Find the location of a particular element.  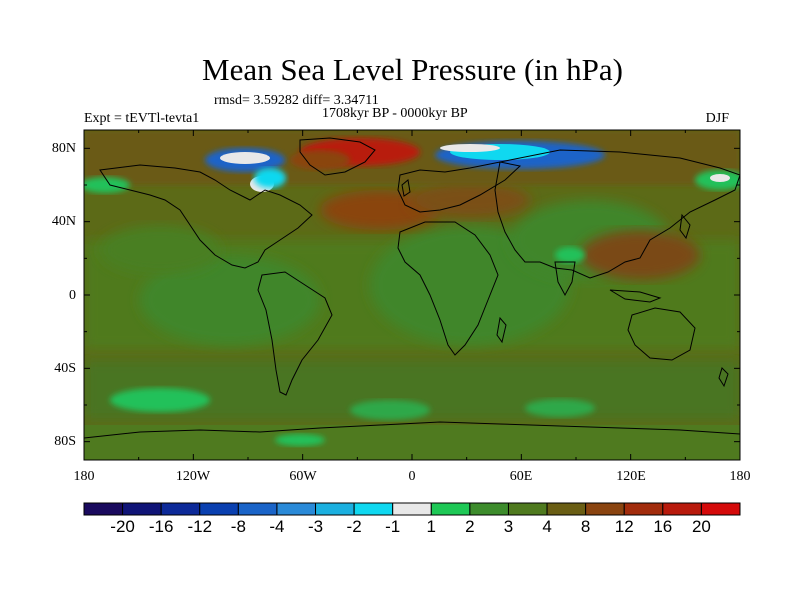

lon-tick-label: 60W is located at coordinates (303, 476).